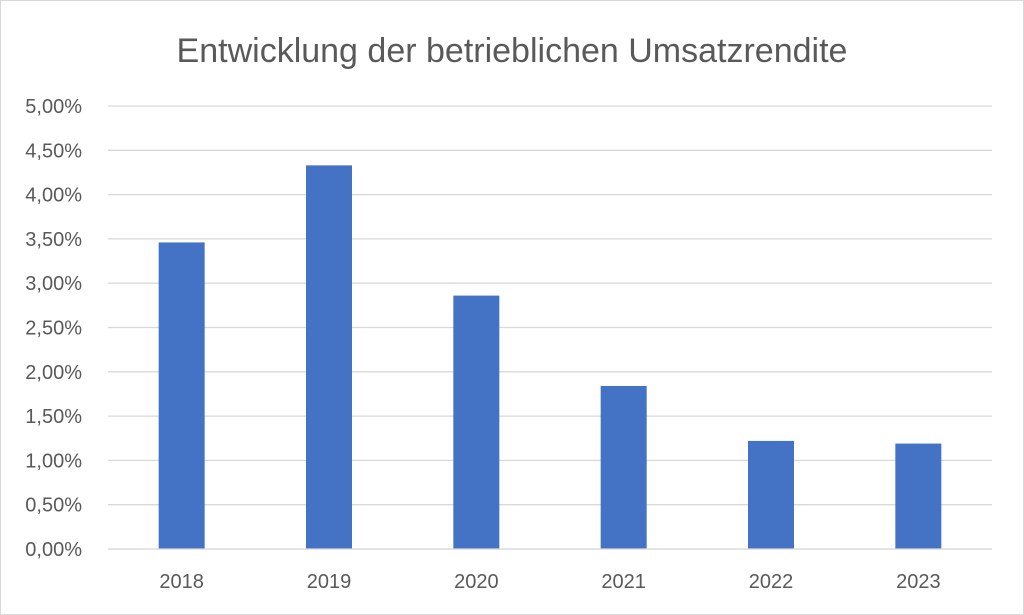 This screenshot has width=1024, height=615. Describe the element at coordinates (549, 582) in the screenshot. I see `x-axis-ticks: 2018 2019 2020 2021 2022 2023` at that location.